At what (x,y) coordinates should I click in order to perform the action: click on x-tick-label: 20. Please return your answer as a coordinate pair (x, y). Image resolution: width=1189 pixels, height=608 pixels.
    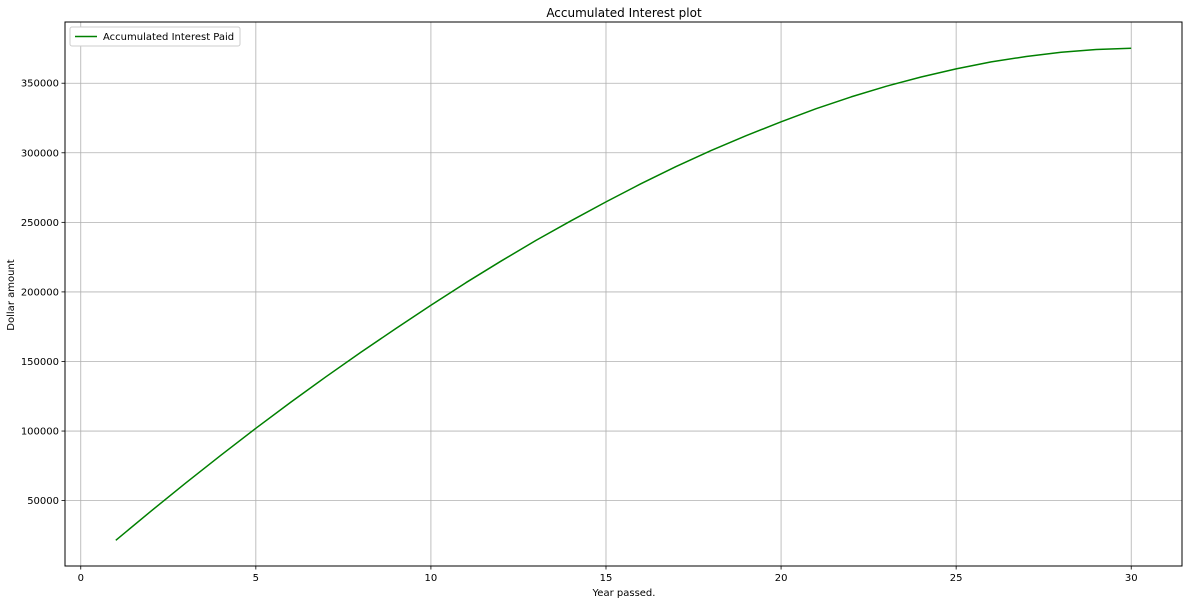
    Looking at the image, I should click on (781, 578).